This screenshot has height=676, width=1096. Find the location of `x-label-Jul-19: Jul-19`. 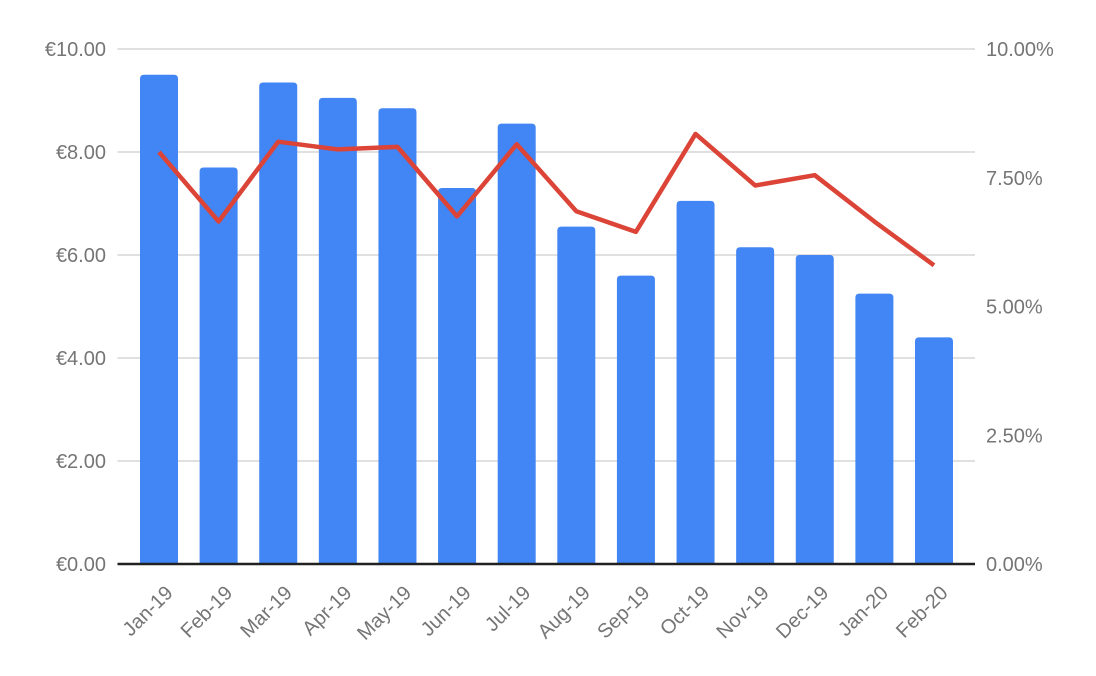

x-label-Jul-19: Jul-19 is located at coordinates (508, 609).